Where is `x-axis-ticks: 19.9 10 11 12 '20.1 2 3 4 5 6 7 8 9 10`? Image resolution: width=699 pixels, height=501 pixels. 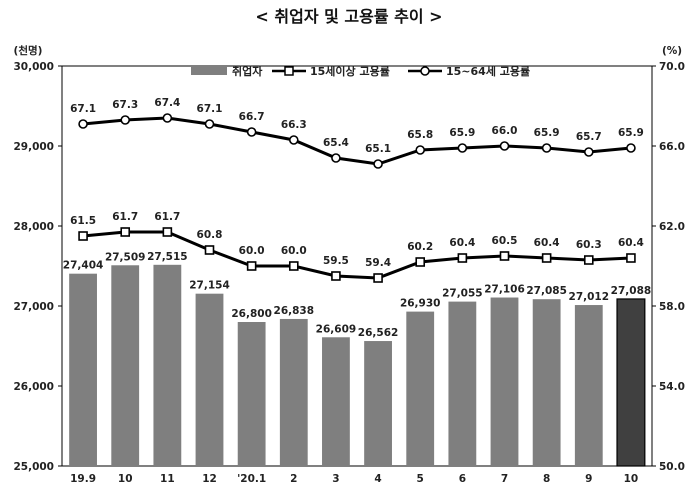 x-axis-ticks: 19.9 10 11 12 '20.1 2 3 4 5 6 7 8 9 10 is located at coordinates (354, 479).